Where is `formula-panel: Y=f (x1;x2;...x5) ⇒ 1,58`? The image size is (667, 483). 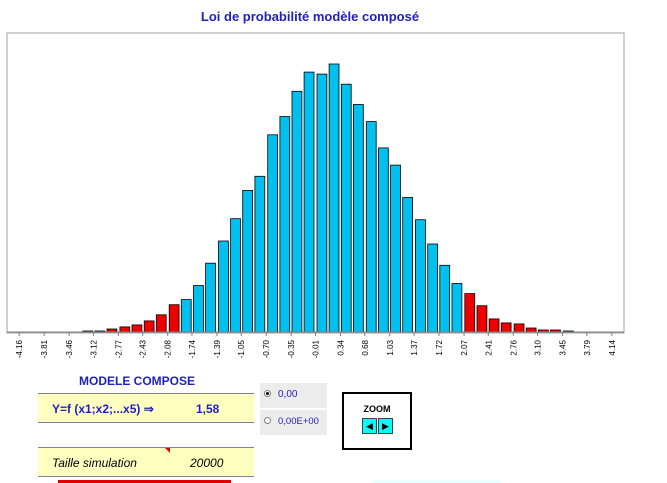
formula-panel: Y=f (x1;x2;...x5) ⇒ 1,58 is located at coordinates (146, 408).